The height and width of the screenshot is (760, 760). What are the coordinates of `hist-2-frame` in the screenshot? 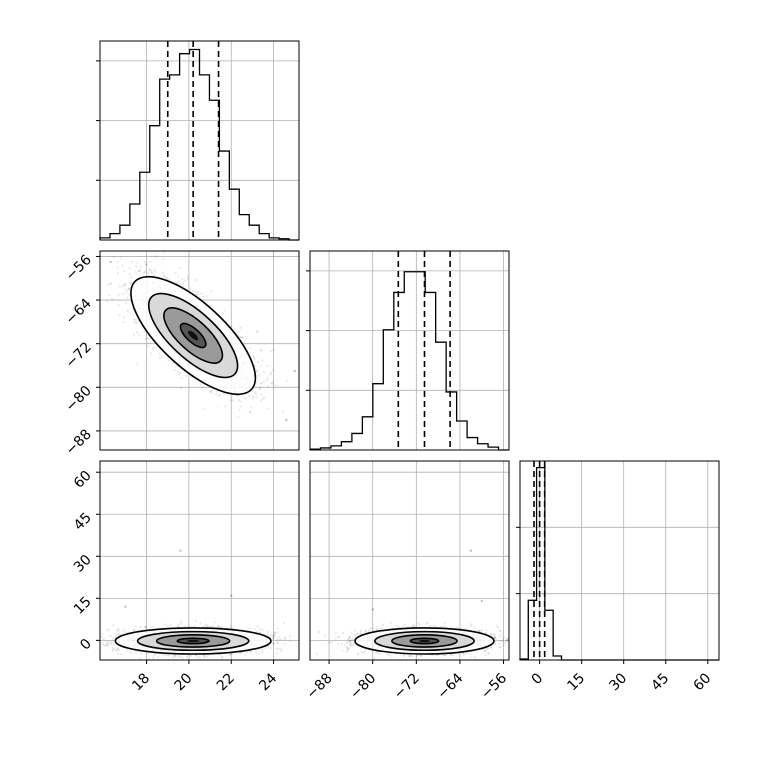 It's located at (619, 560).